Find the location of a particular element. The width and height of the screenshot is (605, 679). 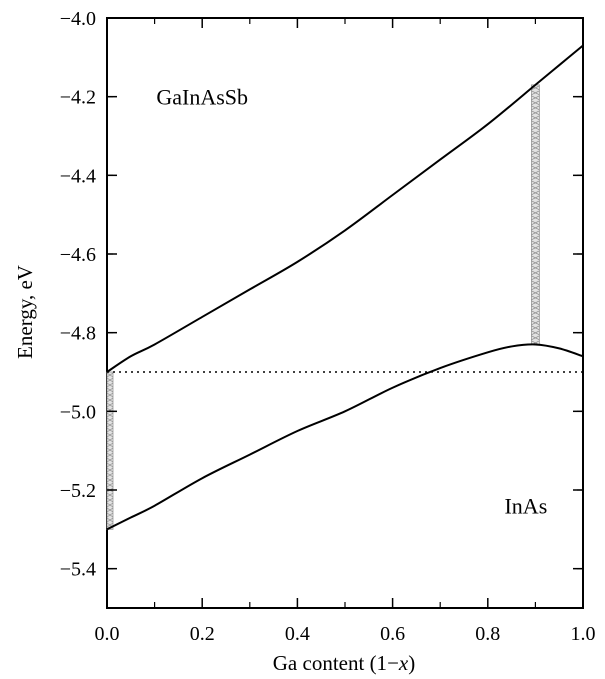

x-tick-label: 0.8 is located at coordinates (487, 634).